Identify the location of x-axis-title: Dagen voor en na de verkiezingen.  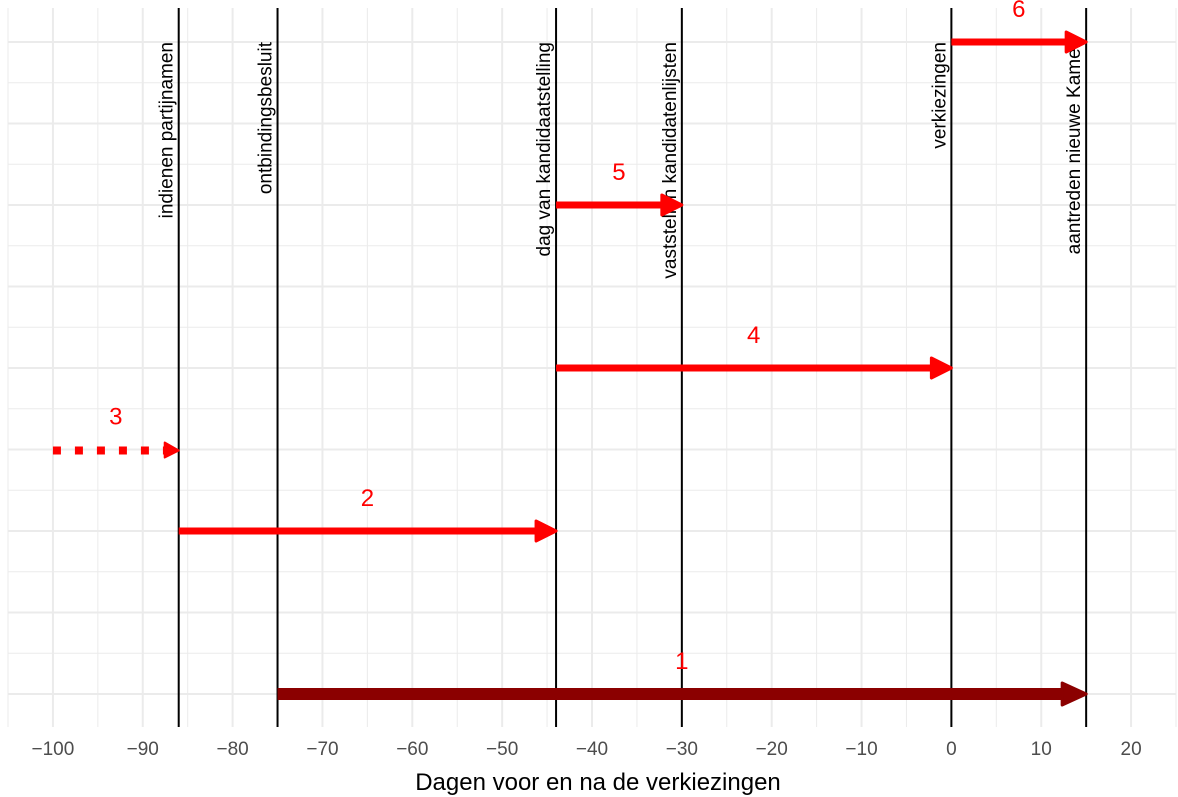
(598, 782).